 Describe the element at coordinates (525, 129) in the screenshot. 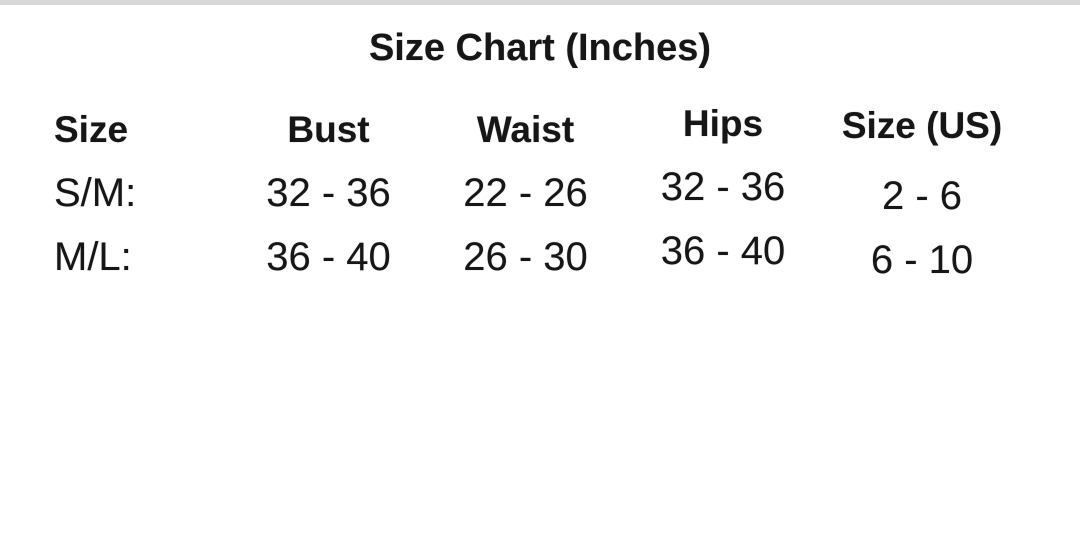

I see `col-header-waist: Waist` at that location.